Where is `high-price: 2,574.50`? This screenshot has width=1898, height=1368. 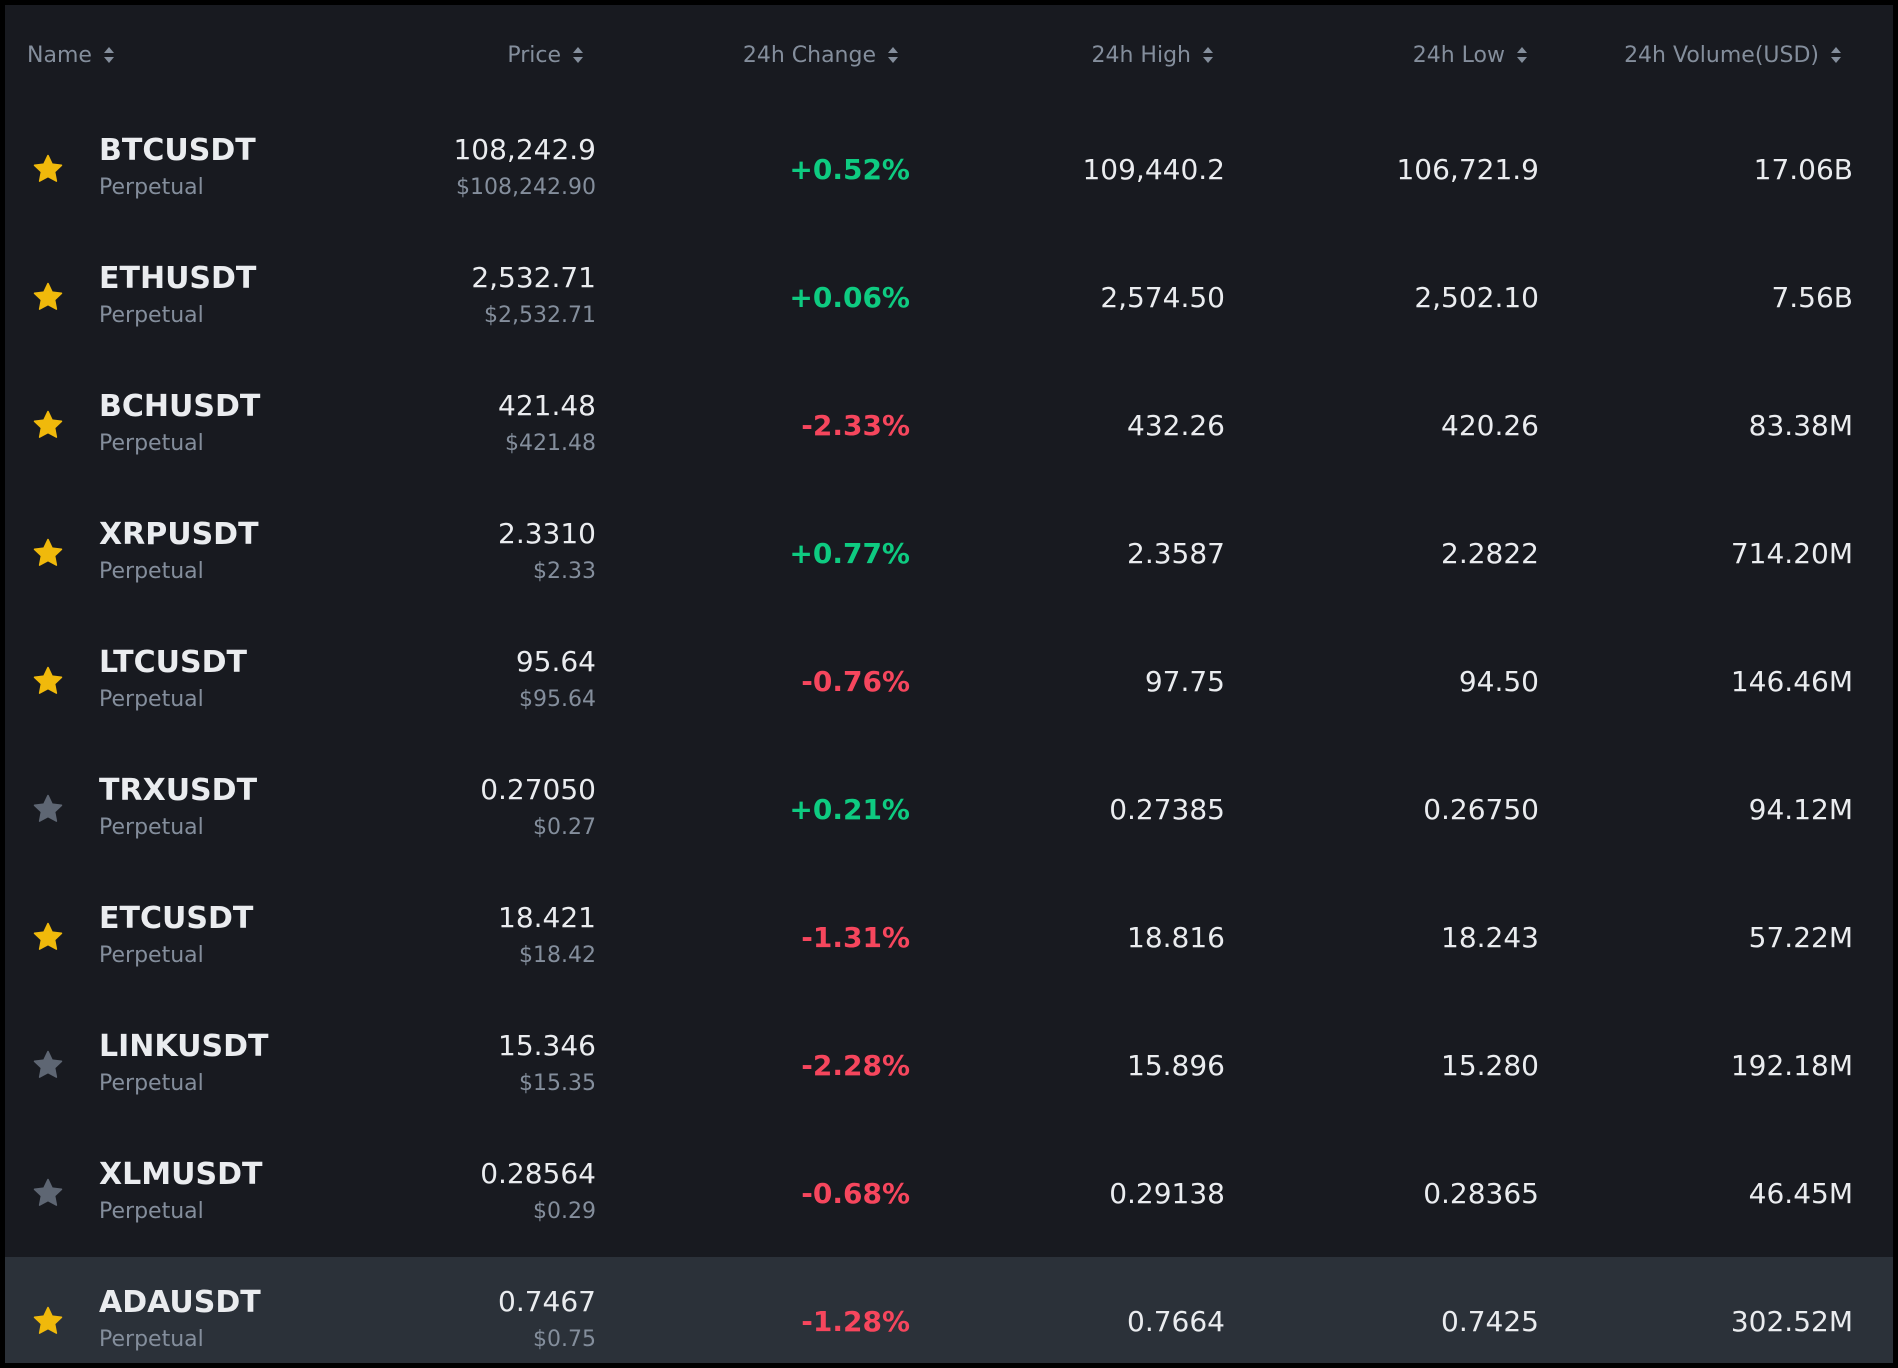
high-price: 2,574.50 is located at coordinates (1162, 297).